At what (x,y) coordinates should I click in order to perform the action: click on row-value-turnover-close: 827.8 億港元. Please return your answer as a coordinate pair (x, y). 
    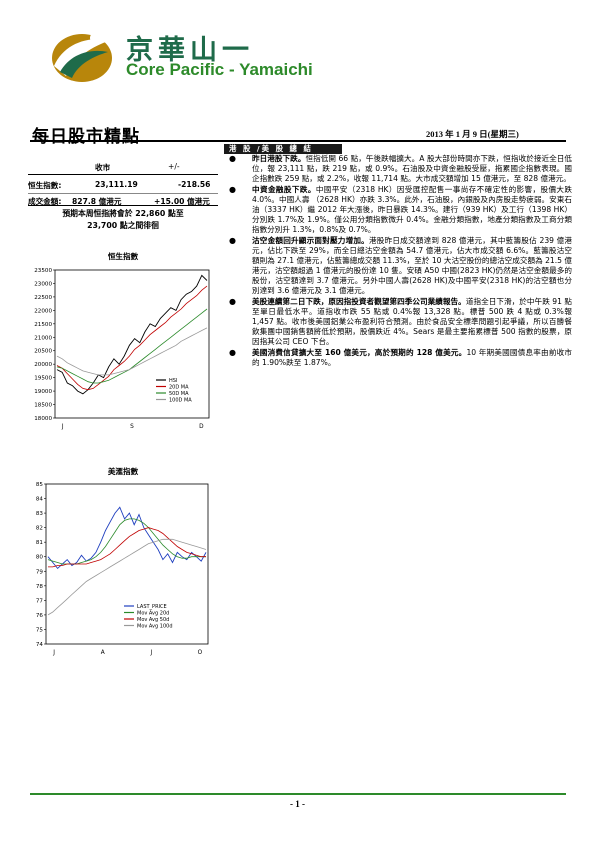
    Looking at the image, I should click on (97, 201).